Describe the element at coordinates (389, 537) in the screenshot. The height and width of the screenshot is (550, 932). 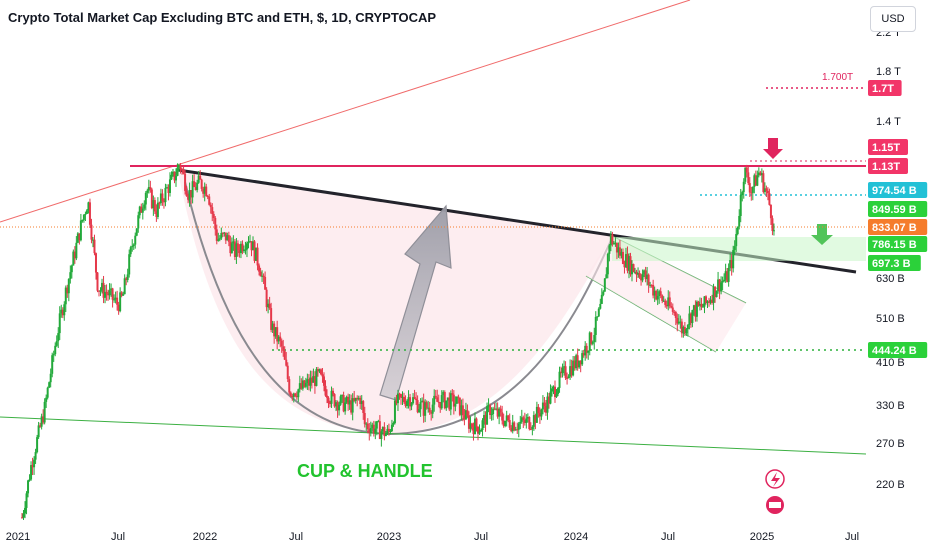
I see `x-tick-label: 2023` at that location.